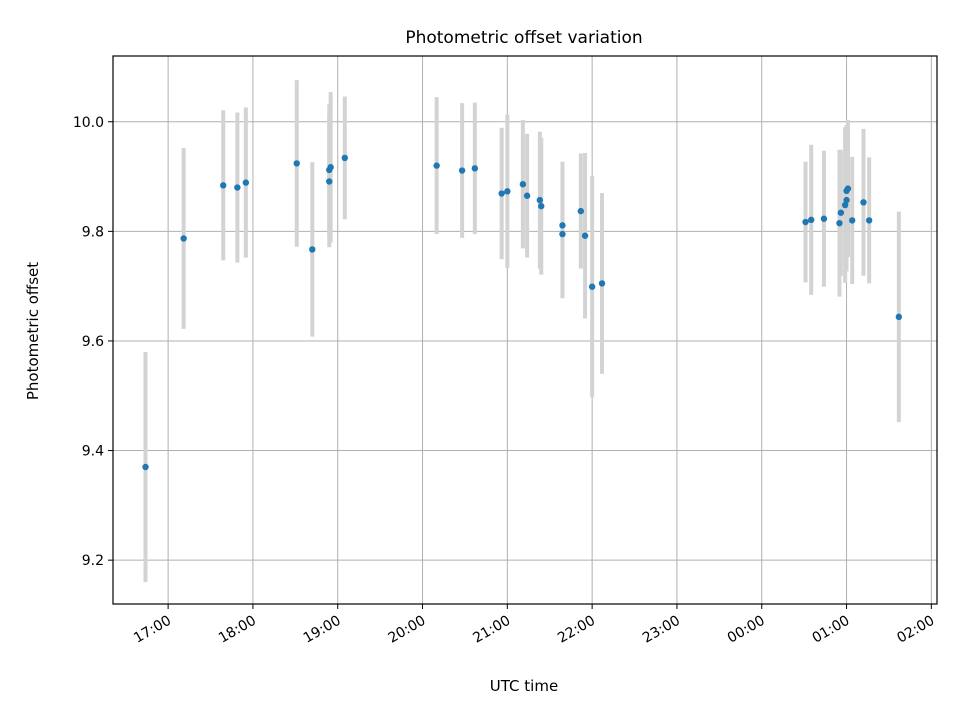  What do you see at coordinates (407, 630) in the screenshot?
I see `x-tick-label: 20:00` at bounding box center [407, 630].